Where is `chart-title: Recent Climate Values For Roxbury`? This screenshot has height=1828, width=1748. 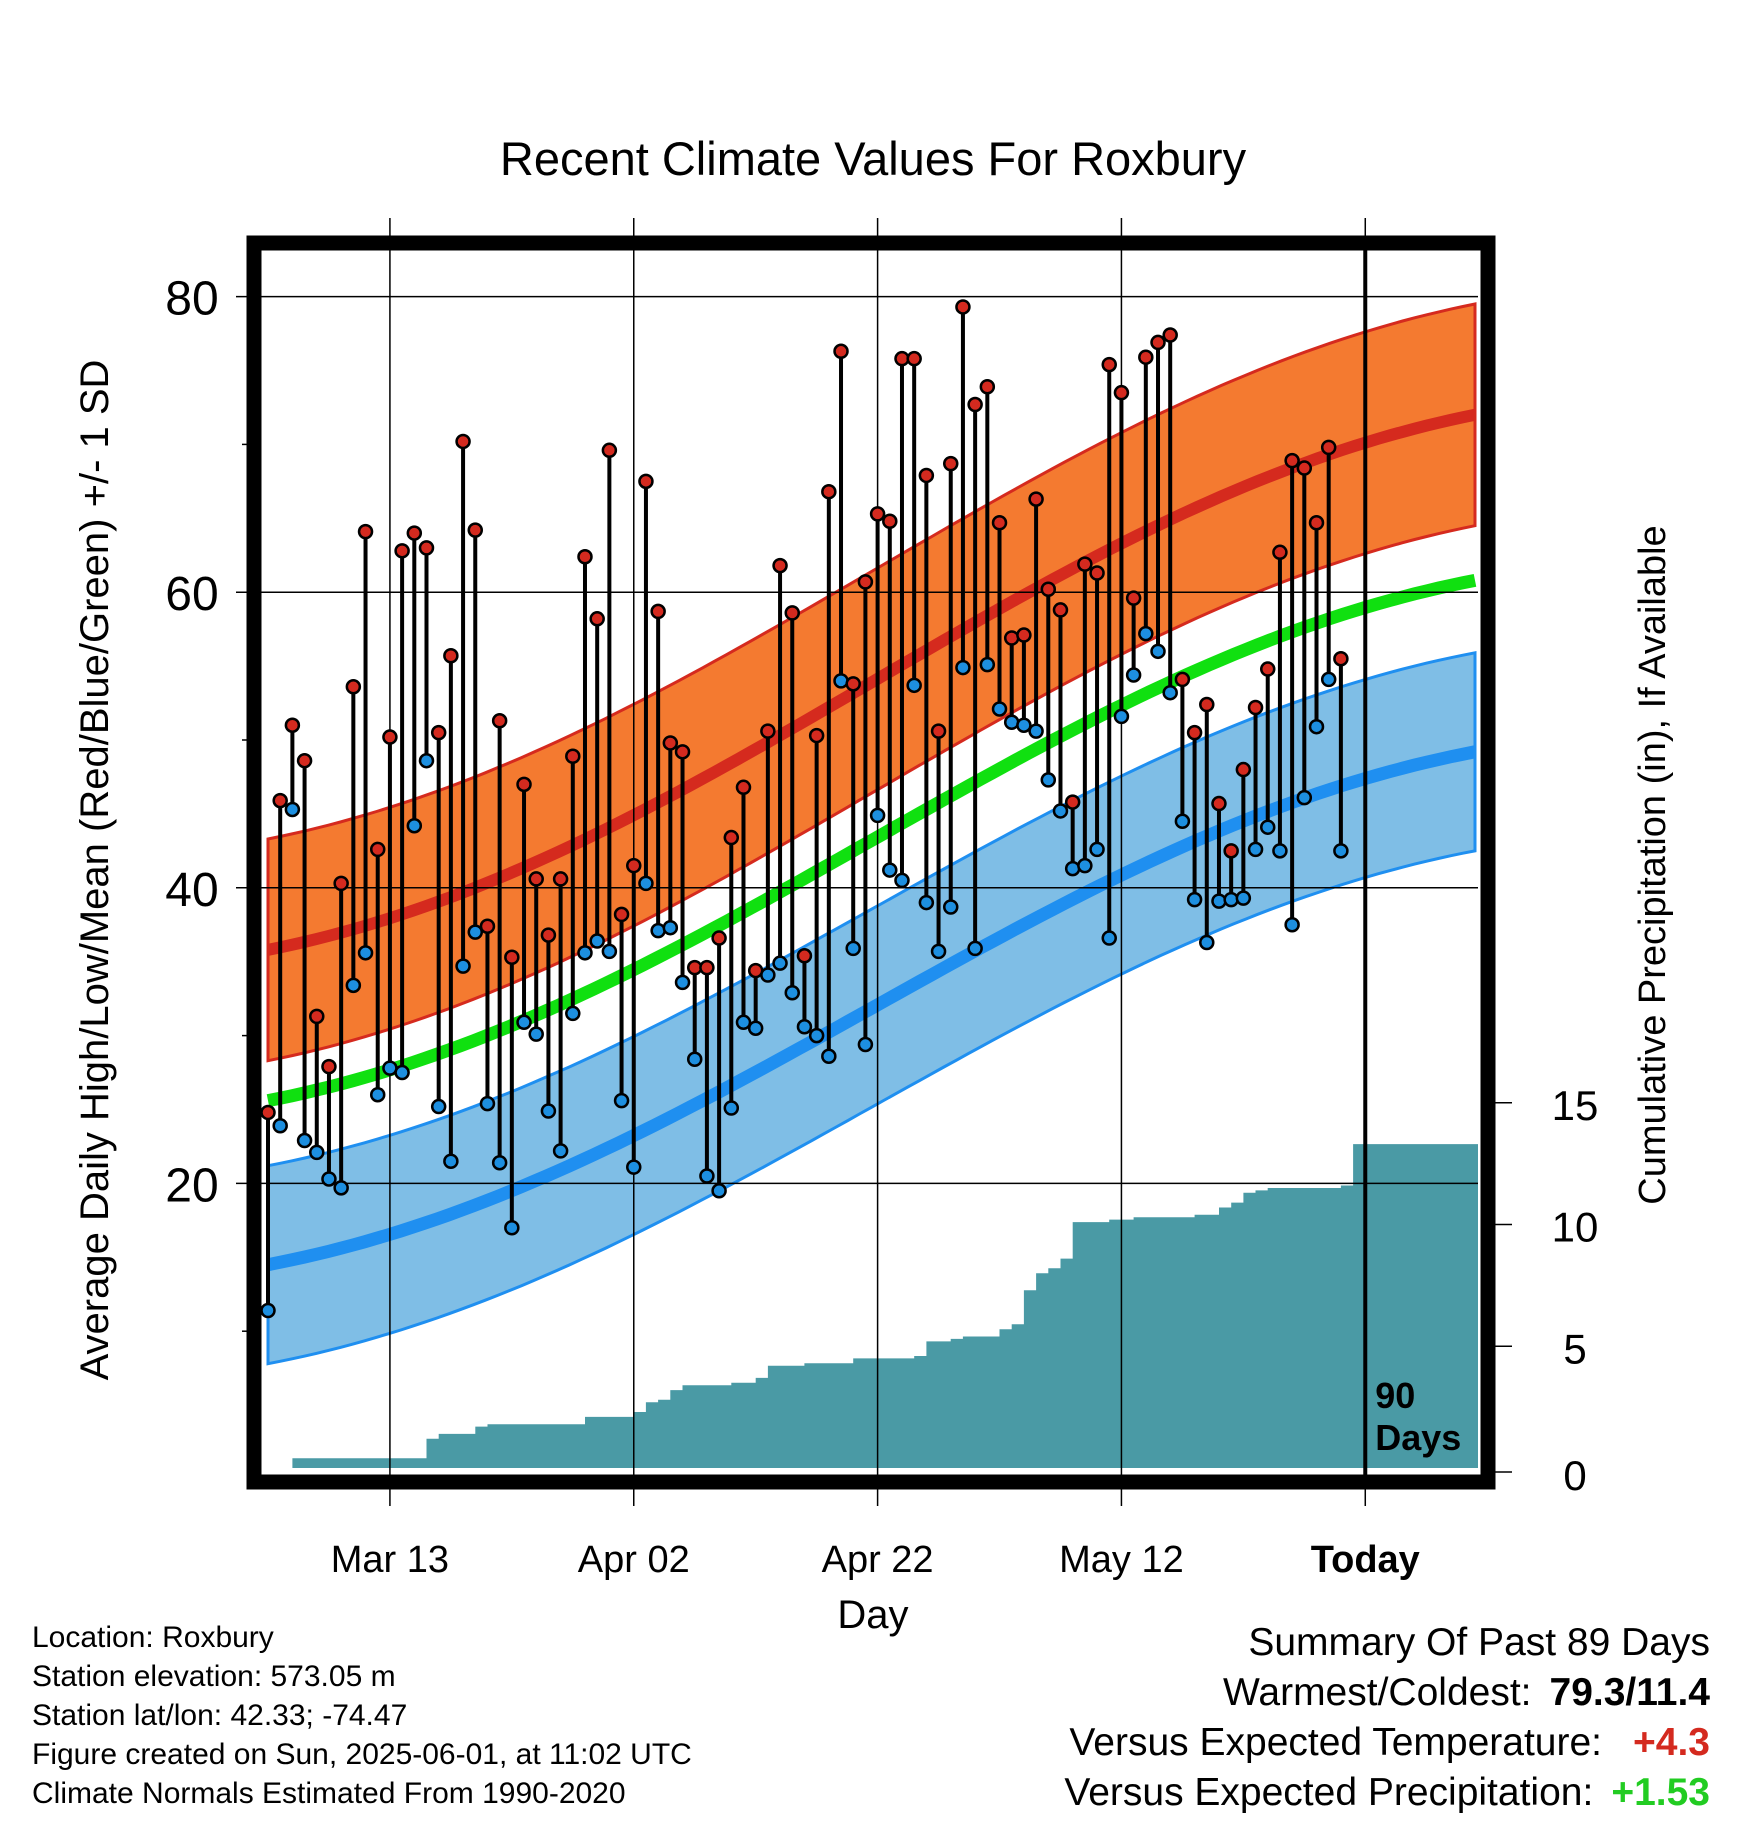
chart-title: Recent Climate Values For Roxbury is located at coordinates (873, 158).